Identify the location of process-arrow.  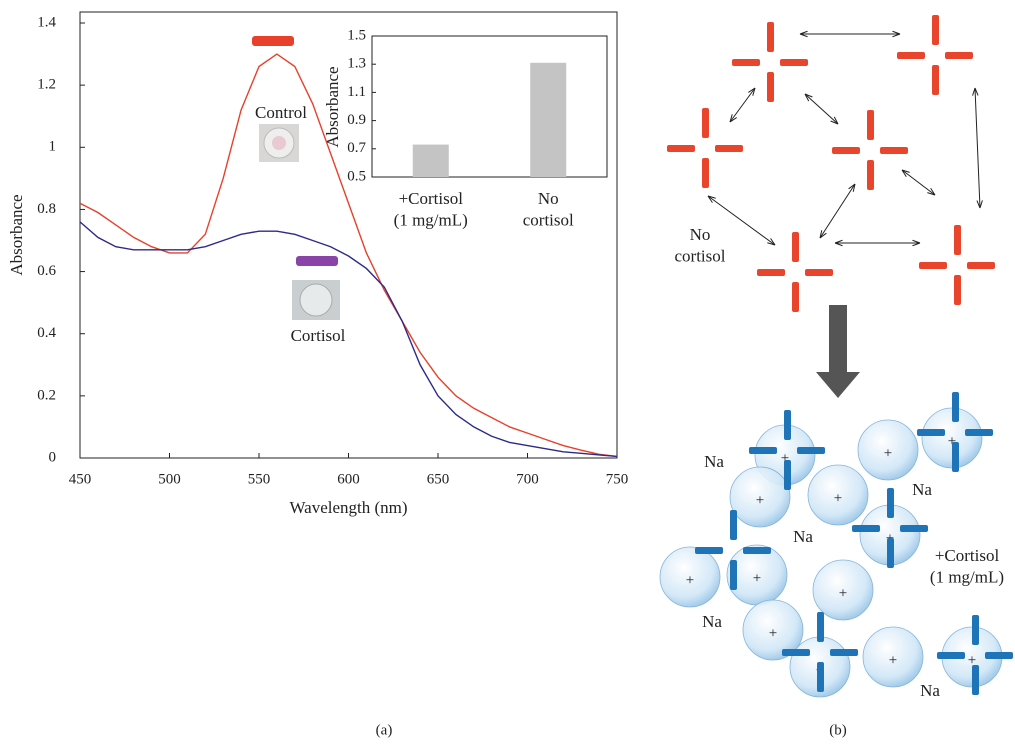
(838, 351).